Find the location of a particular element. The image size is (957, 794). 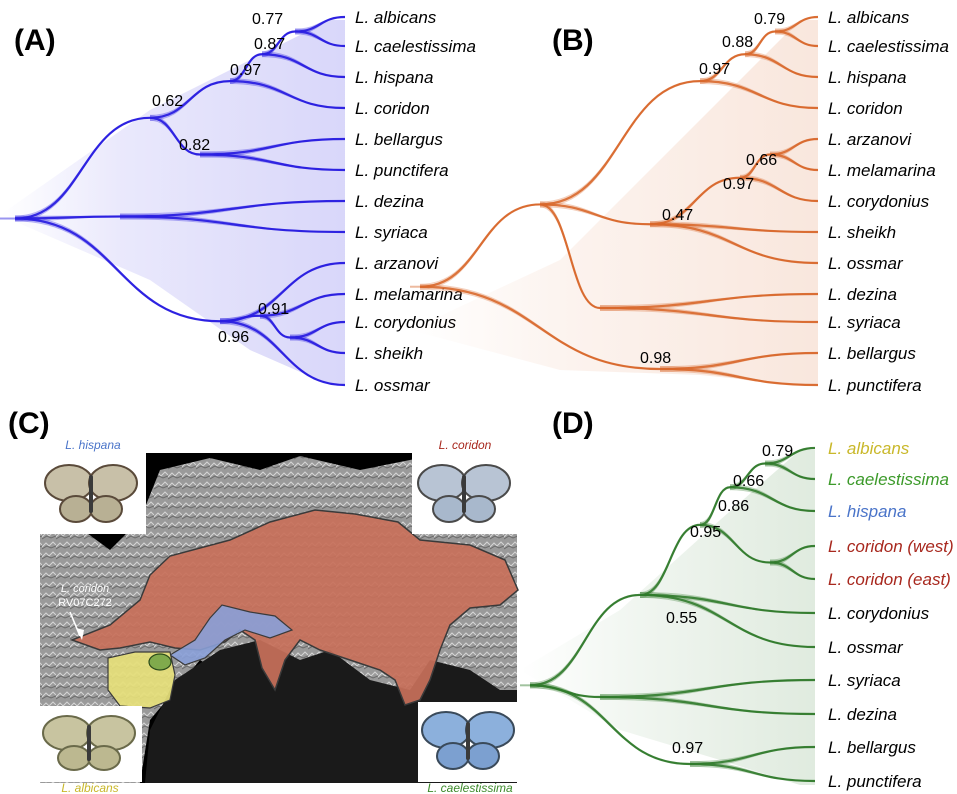

range-hispana is located at coordinates (231, 635).